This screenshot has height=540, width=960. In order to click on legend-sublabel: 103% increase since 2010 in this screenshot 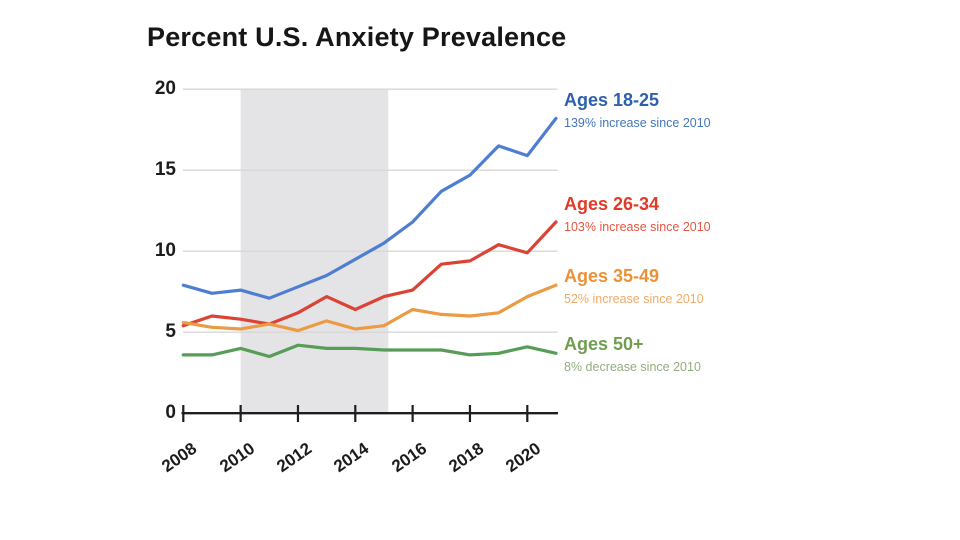, I will do `click(637, 227)`.